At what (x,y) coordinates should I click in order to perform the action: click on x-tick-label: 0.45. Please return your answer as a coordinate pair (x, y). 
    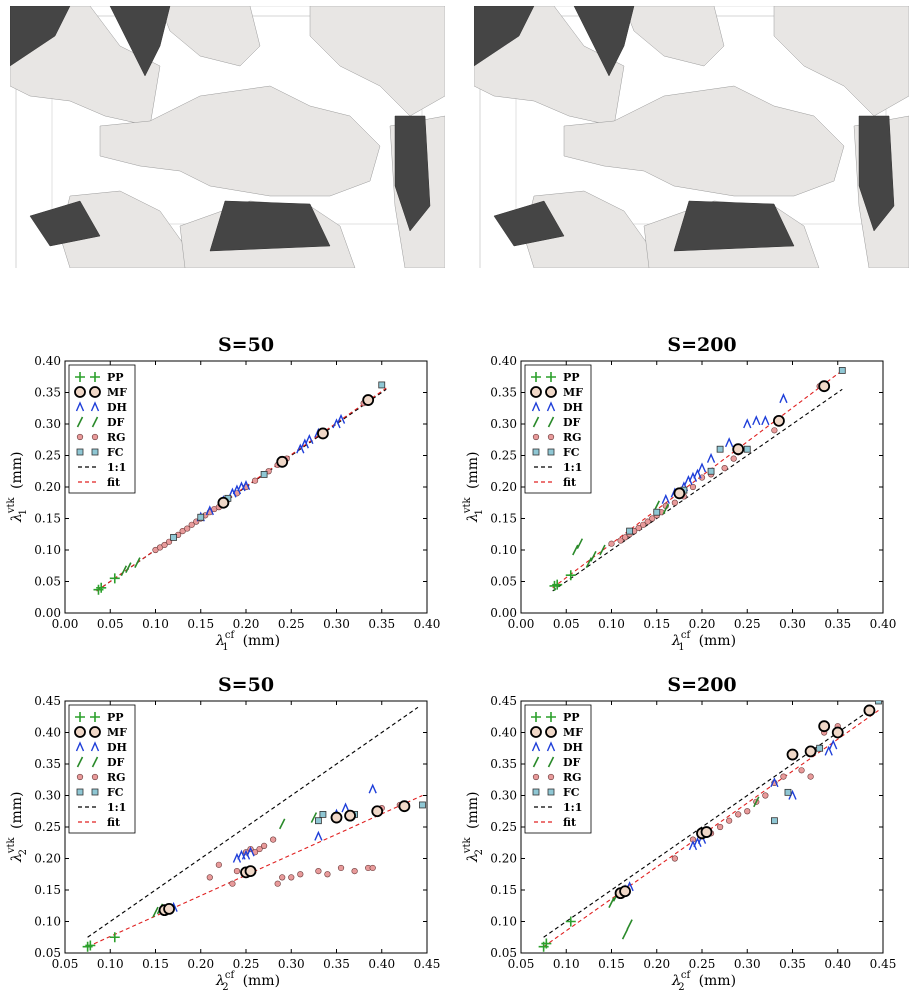
    Looking at the image, I should click on (427, 964).